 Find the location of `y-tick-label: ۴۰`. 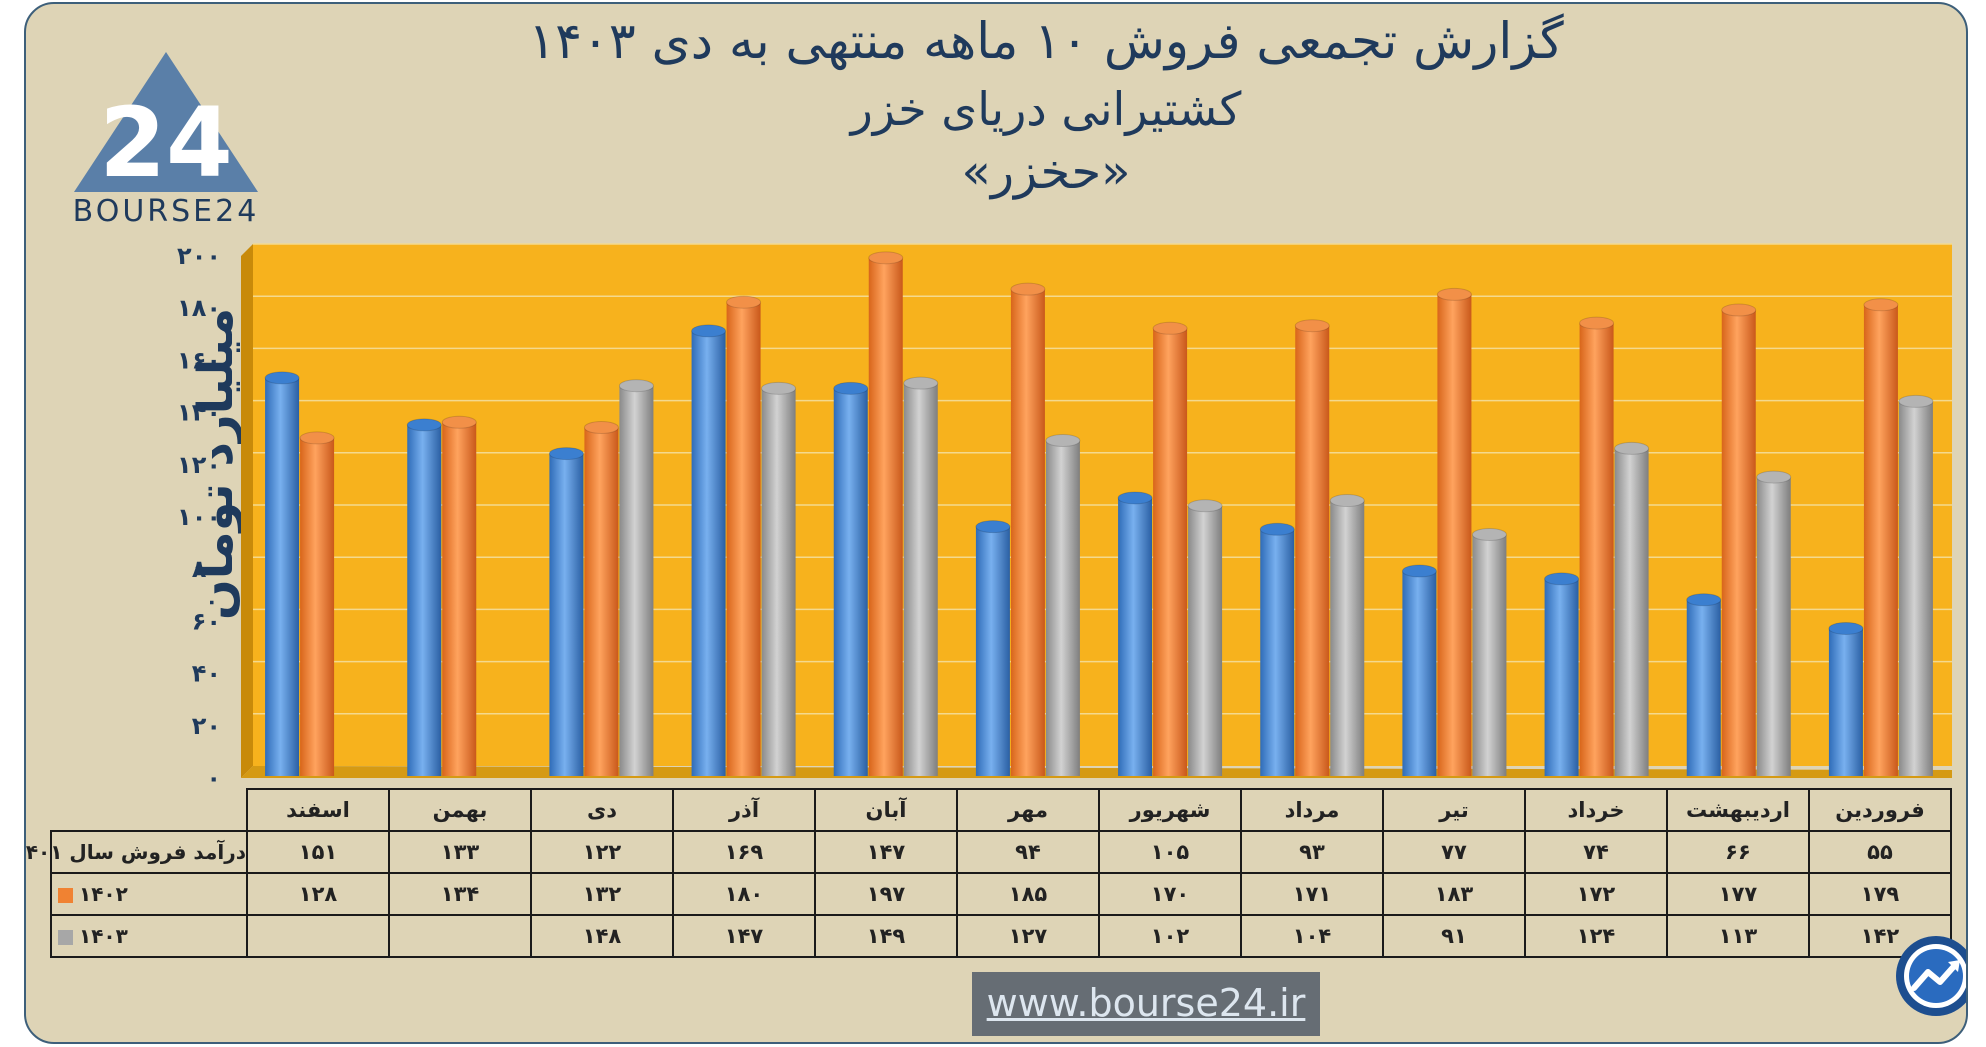

y-tick-label: ۴۰ is located at coordinates (206, 674).